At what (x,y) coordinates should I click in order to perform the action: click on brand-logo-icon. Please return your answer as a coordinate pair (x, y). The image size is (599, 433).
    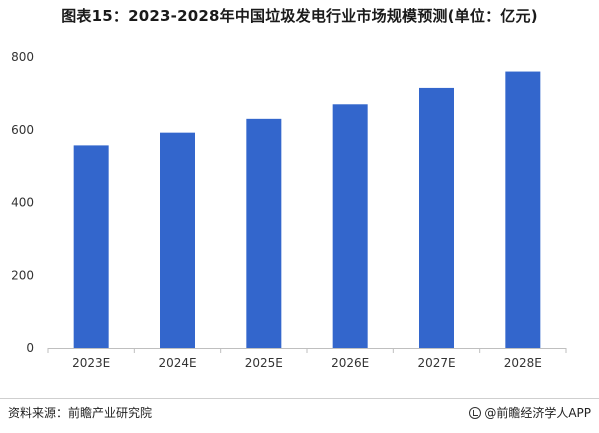
    Looking at the image, I should click on (475, 412).